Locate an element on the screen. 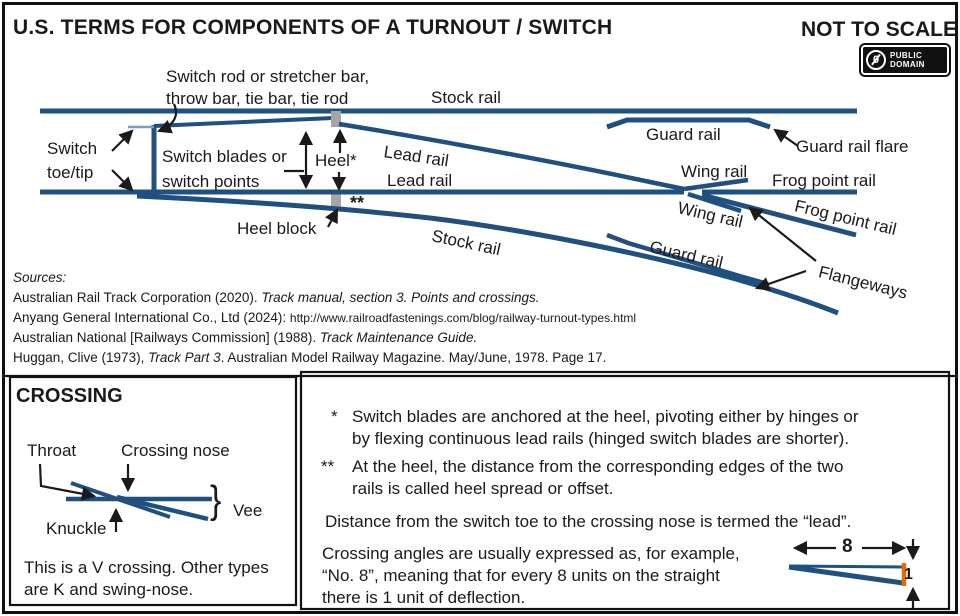 Image resolution: width=960 pixels, height=616 pixels. label-heel: Heel* is located at coordinates (336, 160).